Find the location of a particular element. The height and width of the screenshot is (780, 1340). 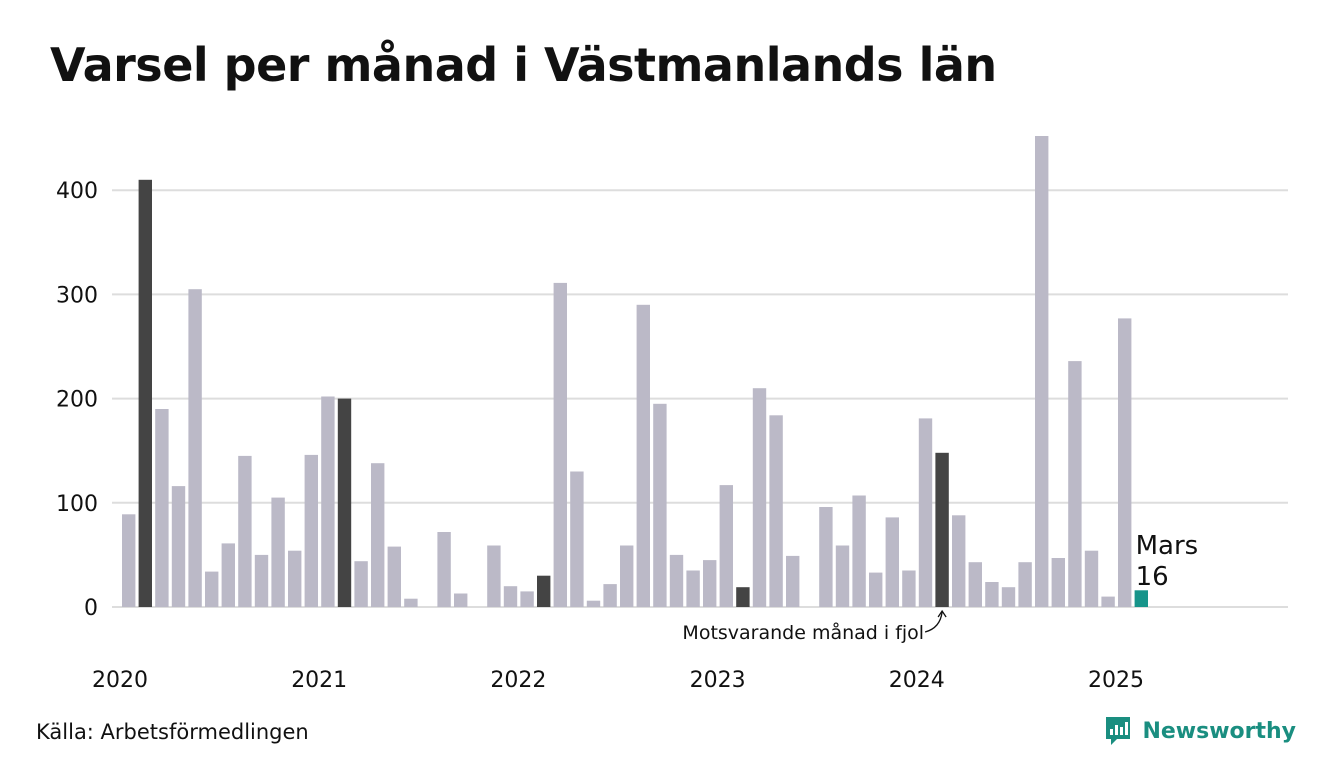

brand-name: Newsworthy is located at coordinates (1219, 731).